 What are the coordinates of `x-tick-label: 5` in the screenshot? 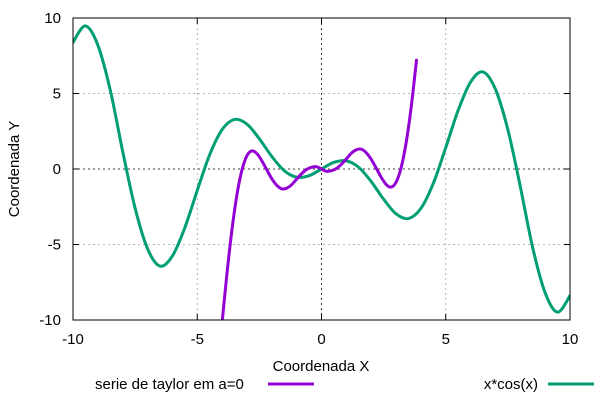 It's located at (446, 339).